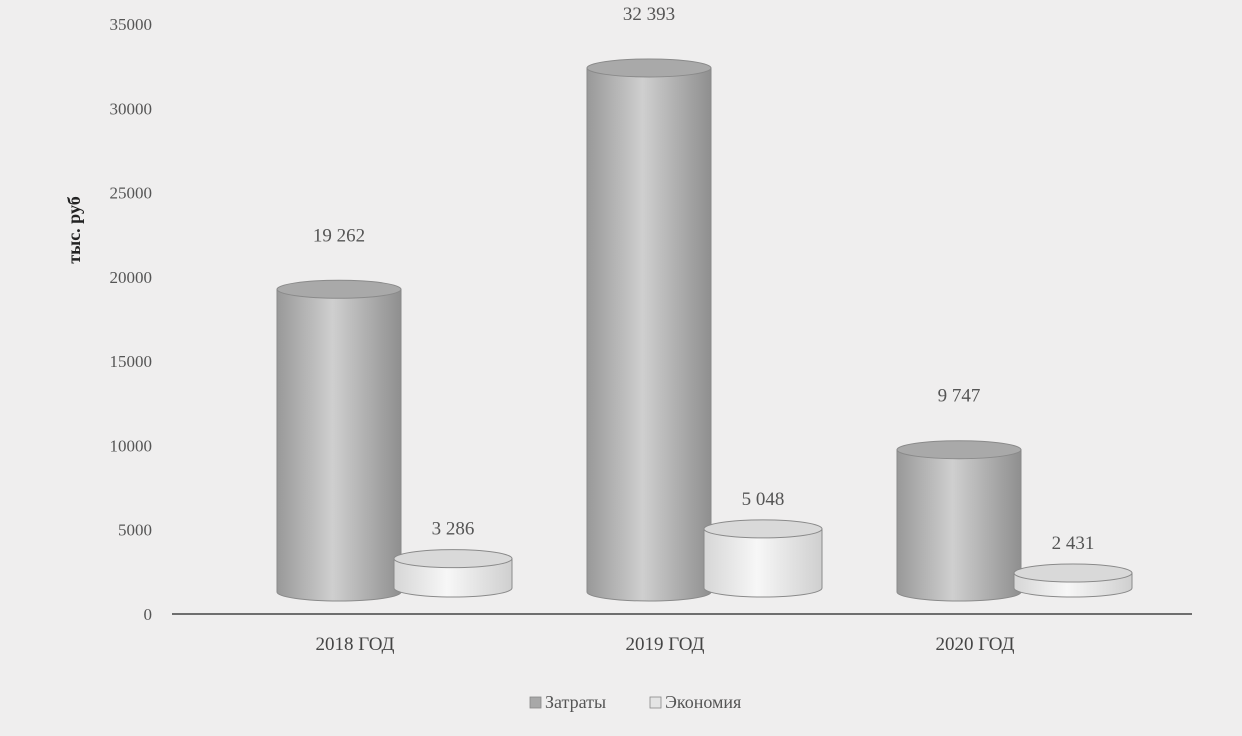 The width and height of the screenshot is (1242, 736). What do you see at coordinates (763, 499) in the screenshot?
I see `data-label-1-1: 5 048` at bounding box center [763, 499].